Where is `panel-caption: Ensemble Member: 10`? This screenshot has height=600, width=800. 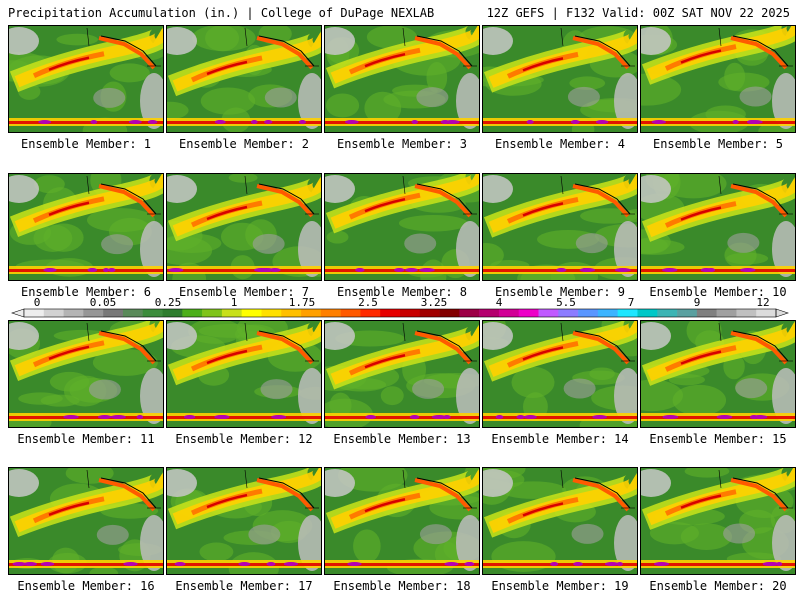 panel-caption: Ensemble Member: 10 is located at coordinates (718, 292).